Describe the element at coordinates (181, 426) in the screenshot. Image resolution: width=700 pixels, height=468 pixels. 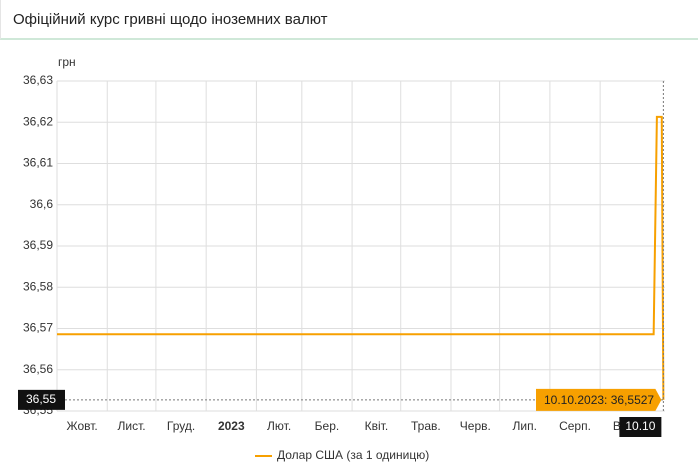
I see `x-tick-label: Груд.` at that location.